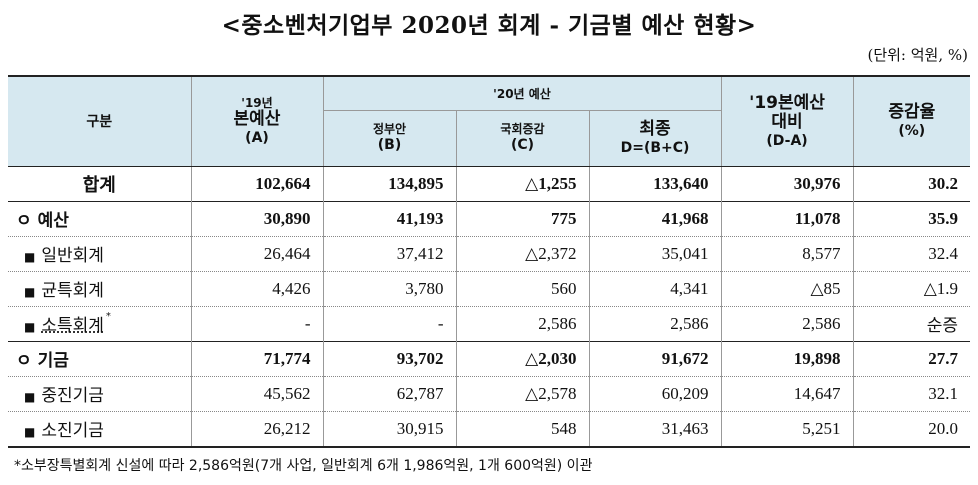  What do you see at coordinates (389, 429) in the screenshot?
I see `cell-b: 30,915` at bounding box center [389, 429].